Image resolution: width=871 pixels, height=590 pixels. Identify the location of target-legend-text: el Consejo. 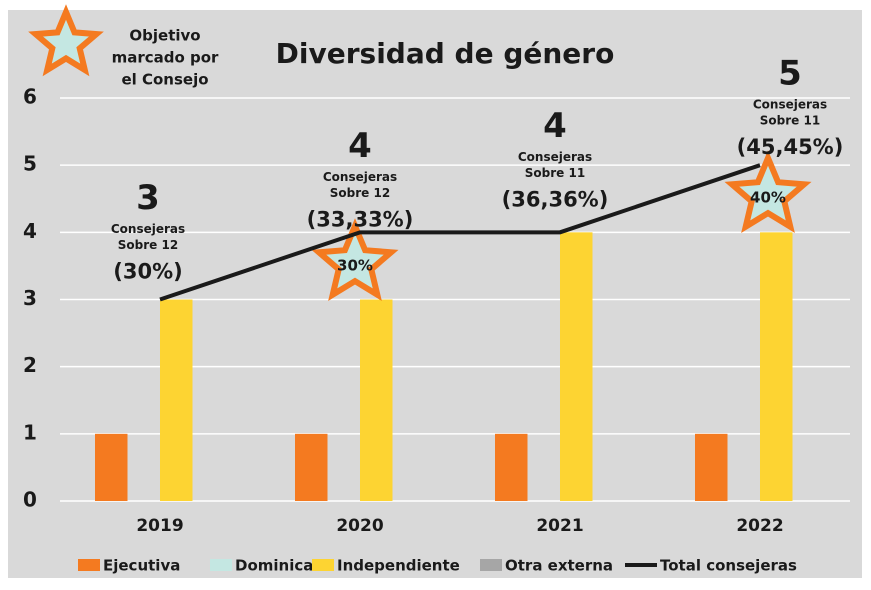
(164, 80).